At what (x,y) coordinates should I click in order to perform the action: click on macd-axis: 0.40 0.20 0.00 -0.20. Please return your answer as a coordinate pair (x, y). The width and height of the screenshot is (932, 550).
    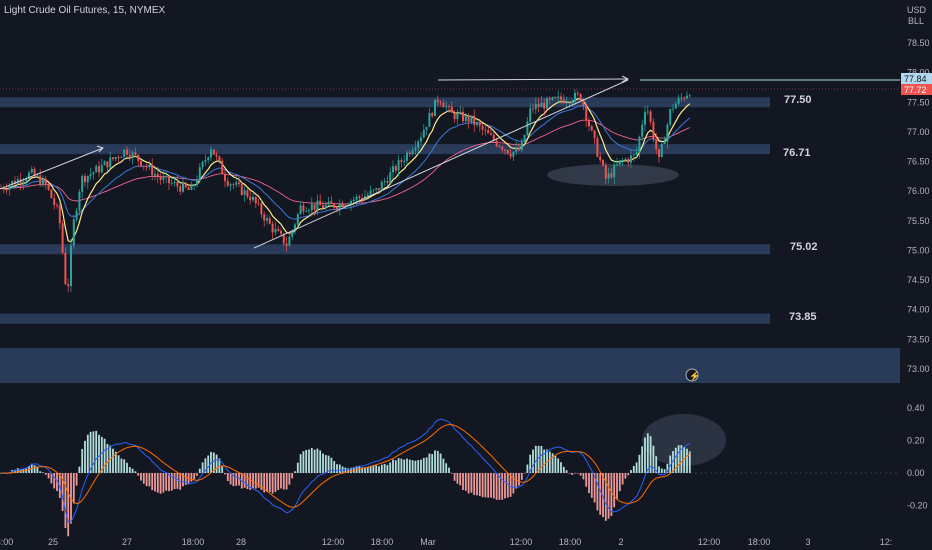
    Looking at the image, I should click on (917, 457).